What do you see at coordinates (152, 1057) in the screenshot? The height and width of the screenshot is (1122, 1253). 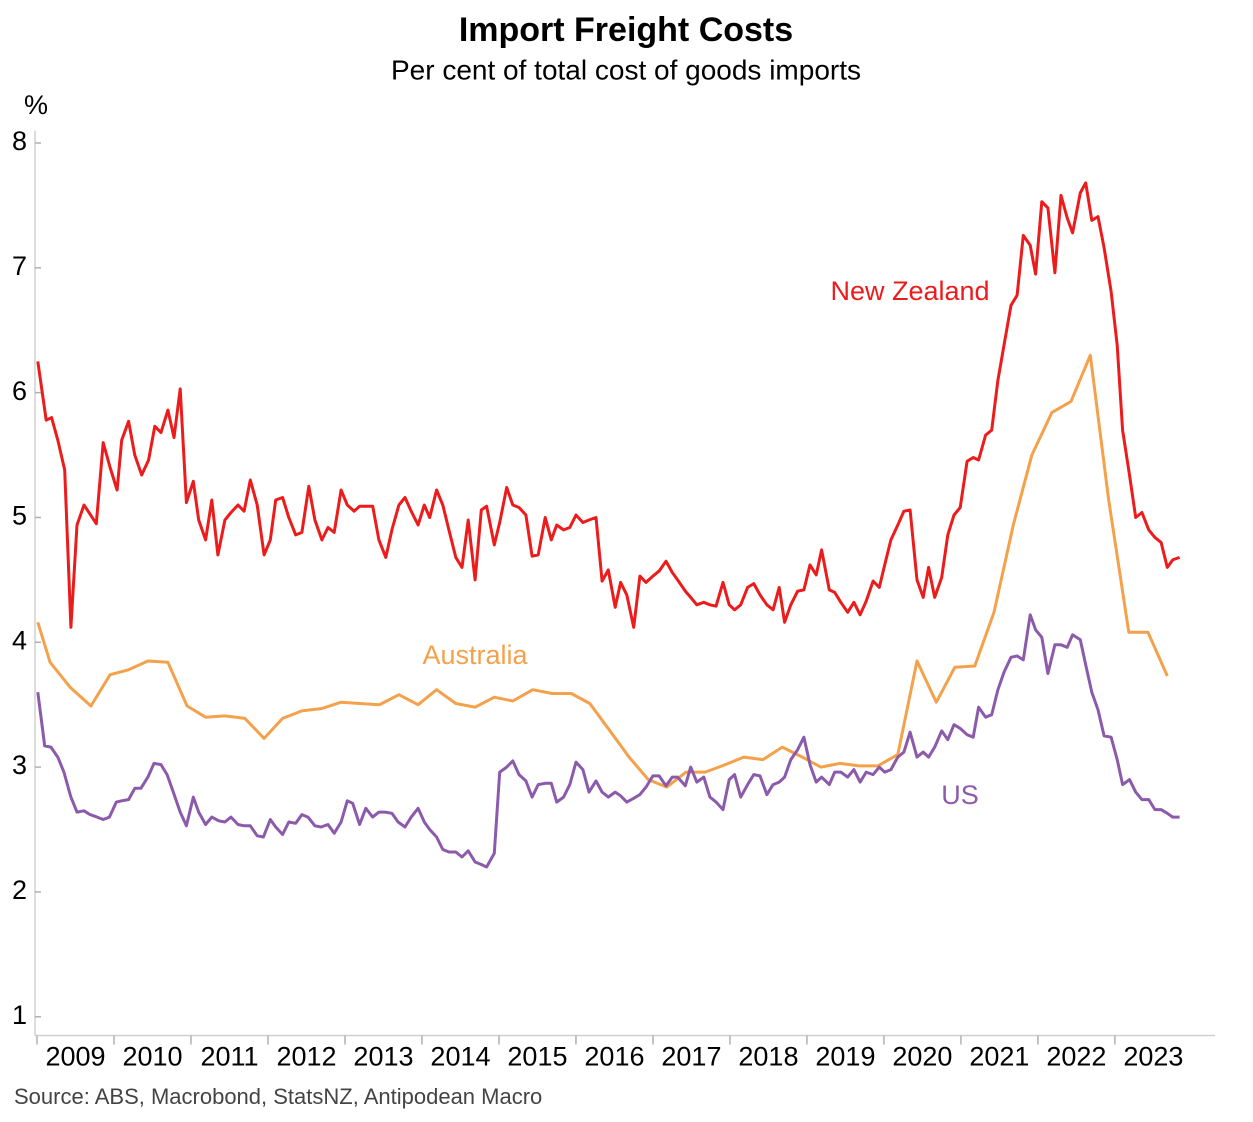 I see `x-tick-label: 2010` at bounding box center [152, 1057].